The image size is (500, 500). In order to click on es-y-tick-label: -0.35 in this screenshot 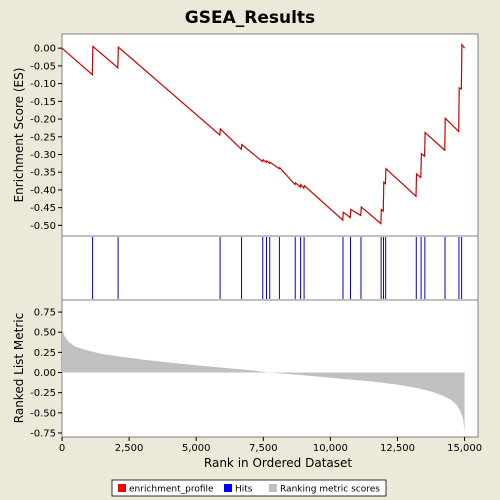, I will do `click(43, 173)`.